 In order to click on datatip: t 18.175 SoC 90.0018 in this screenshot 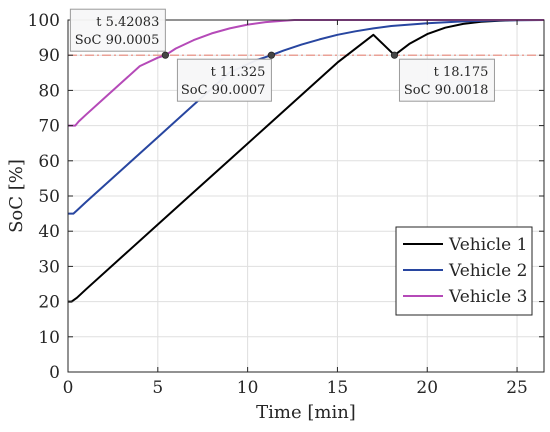, I will do `click(446, 80)`.